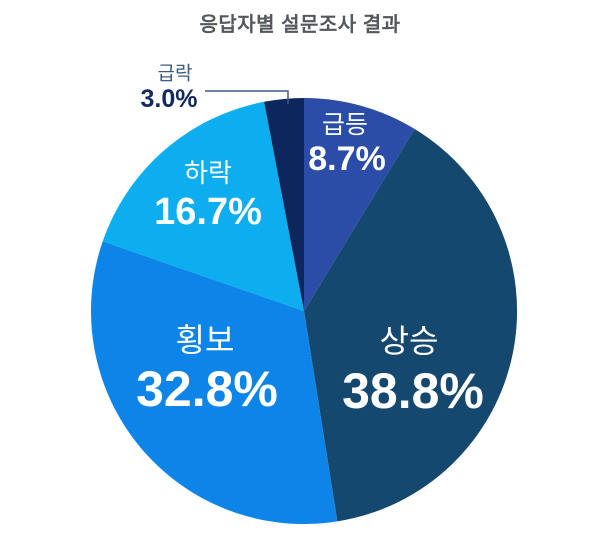 This screenshot has width=600, height=549. Describe the element at coordinates (347, 159) in the screenshot. I see `slice-value-surge: 8.7%` at that location.